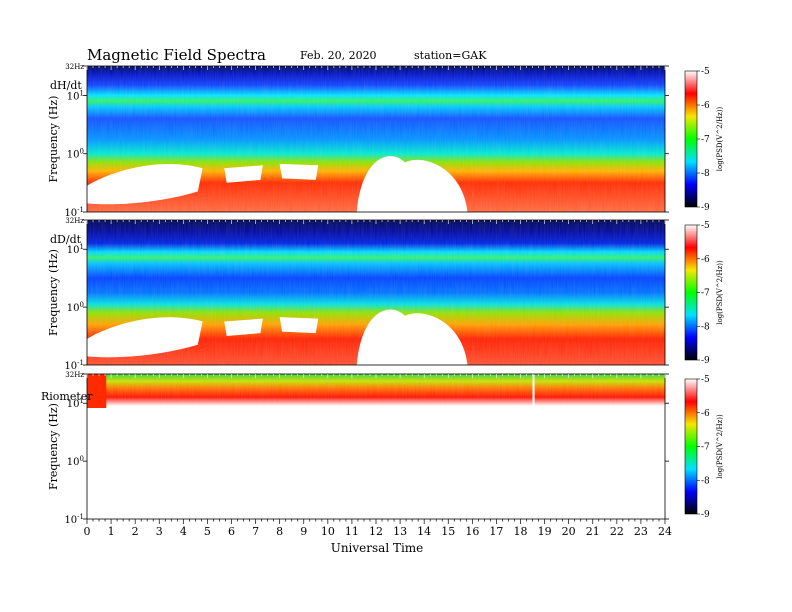  Describe the element at coordinates (377, 548) in the screenshot. I see `x-axis-label: Universal Time` at that location.